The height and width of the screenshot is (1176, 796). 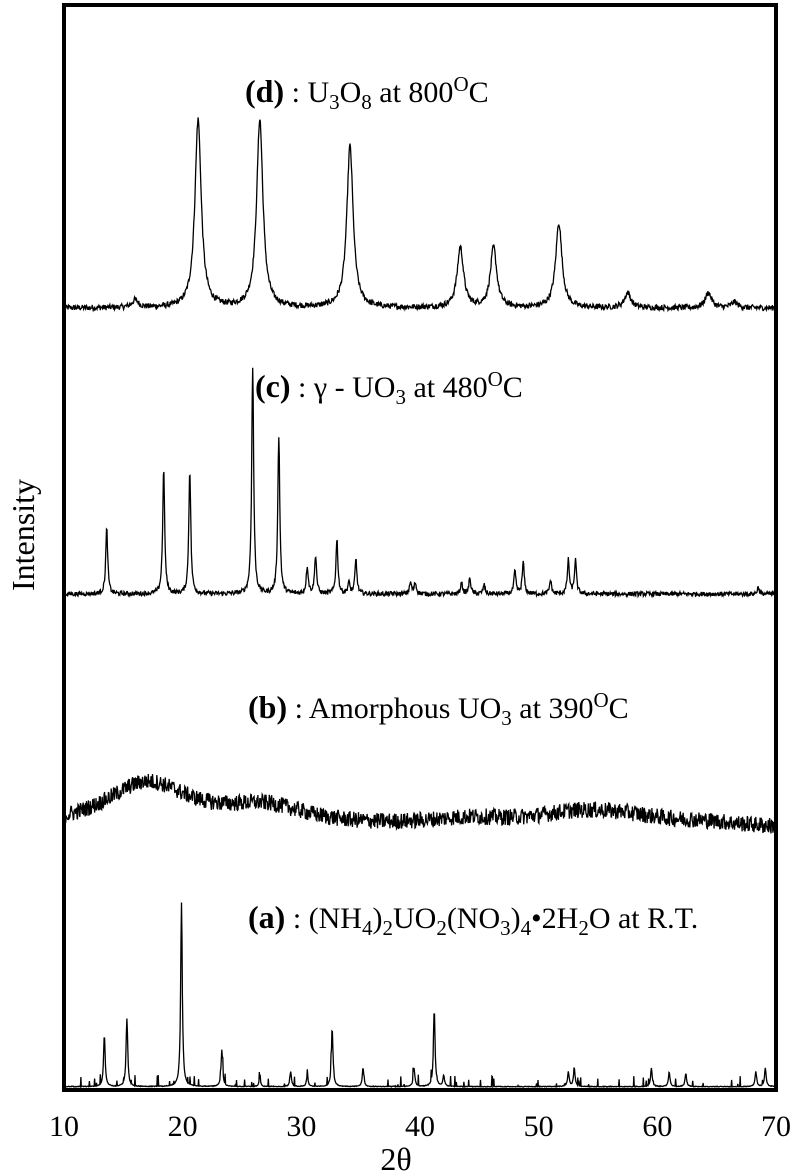 I want to click on x-tick-label: 60, so click(x=657, y=1126).